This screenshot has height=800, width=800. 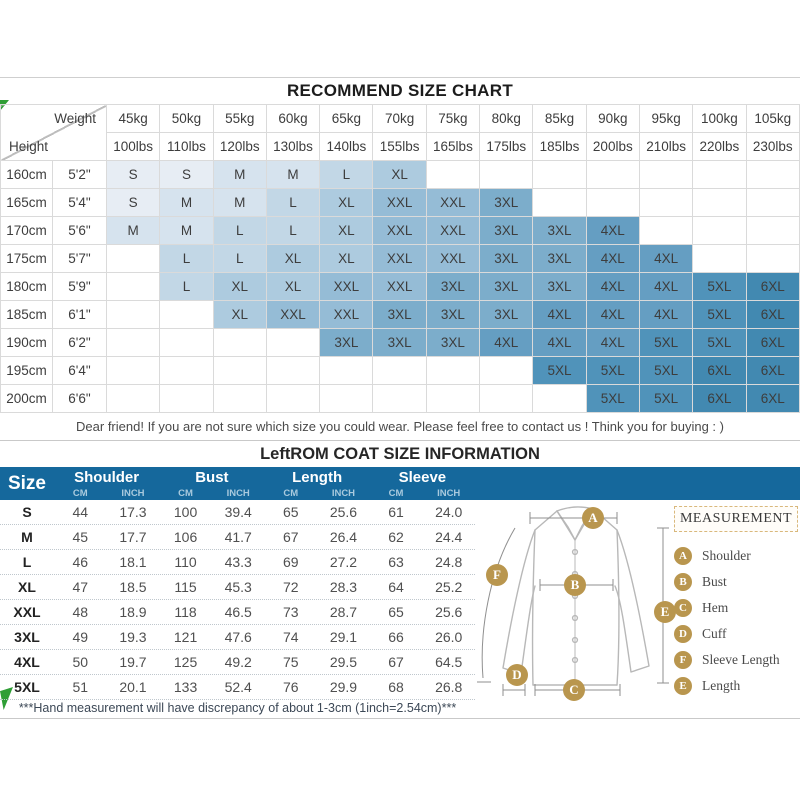 What do you see at coordinates (449, 537) in the screenshot?
I see `measurement-value: 24.4` at bounding box center [449, 537].